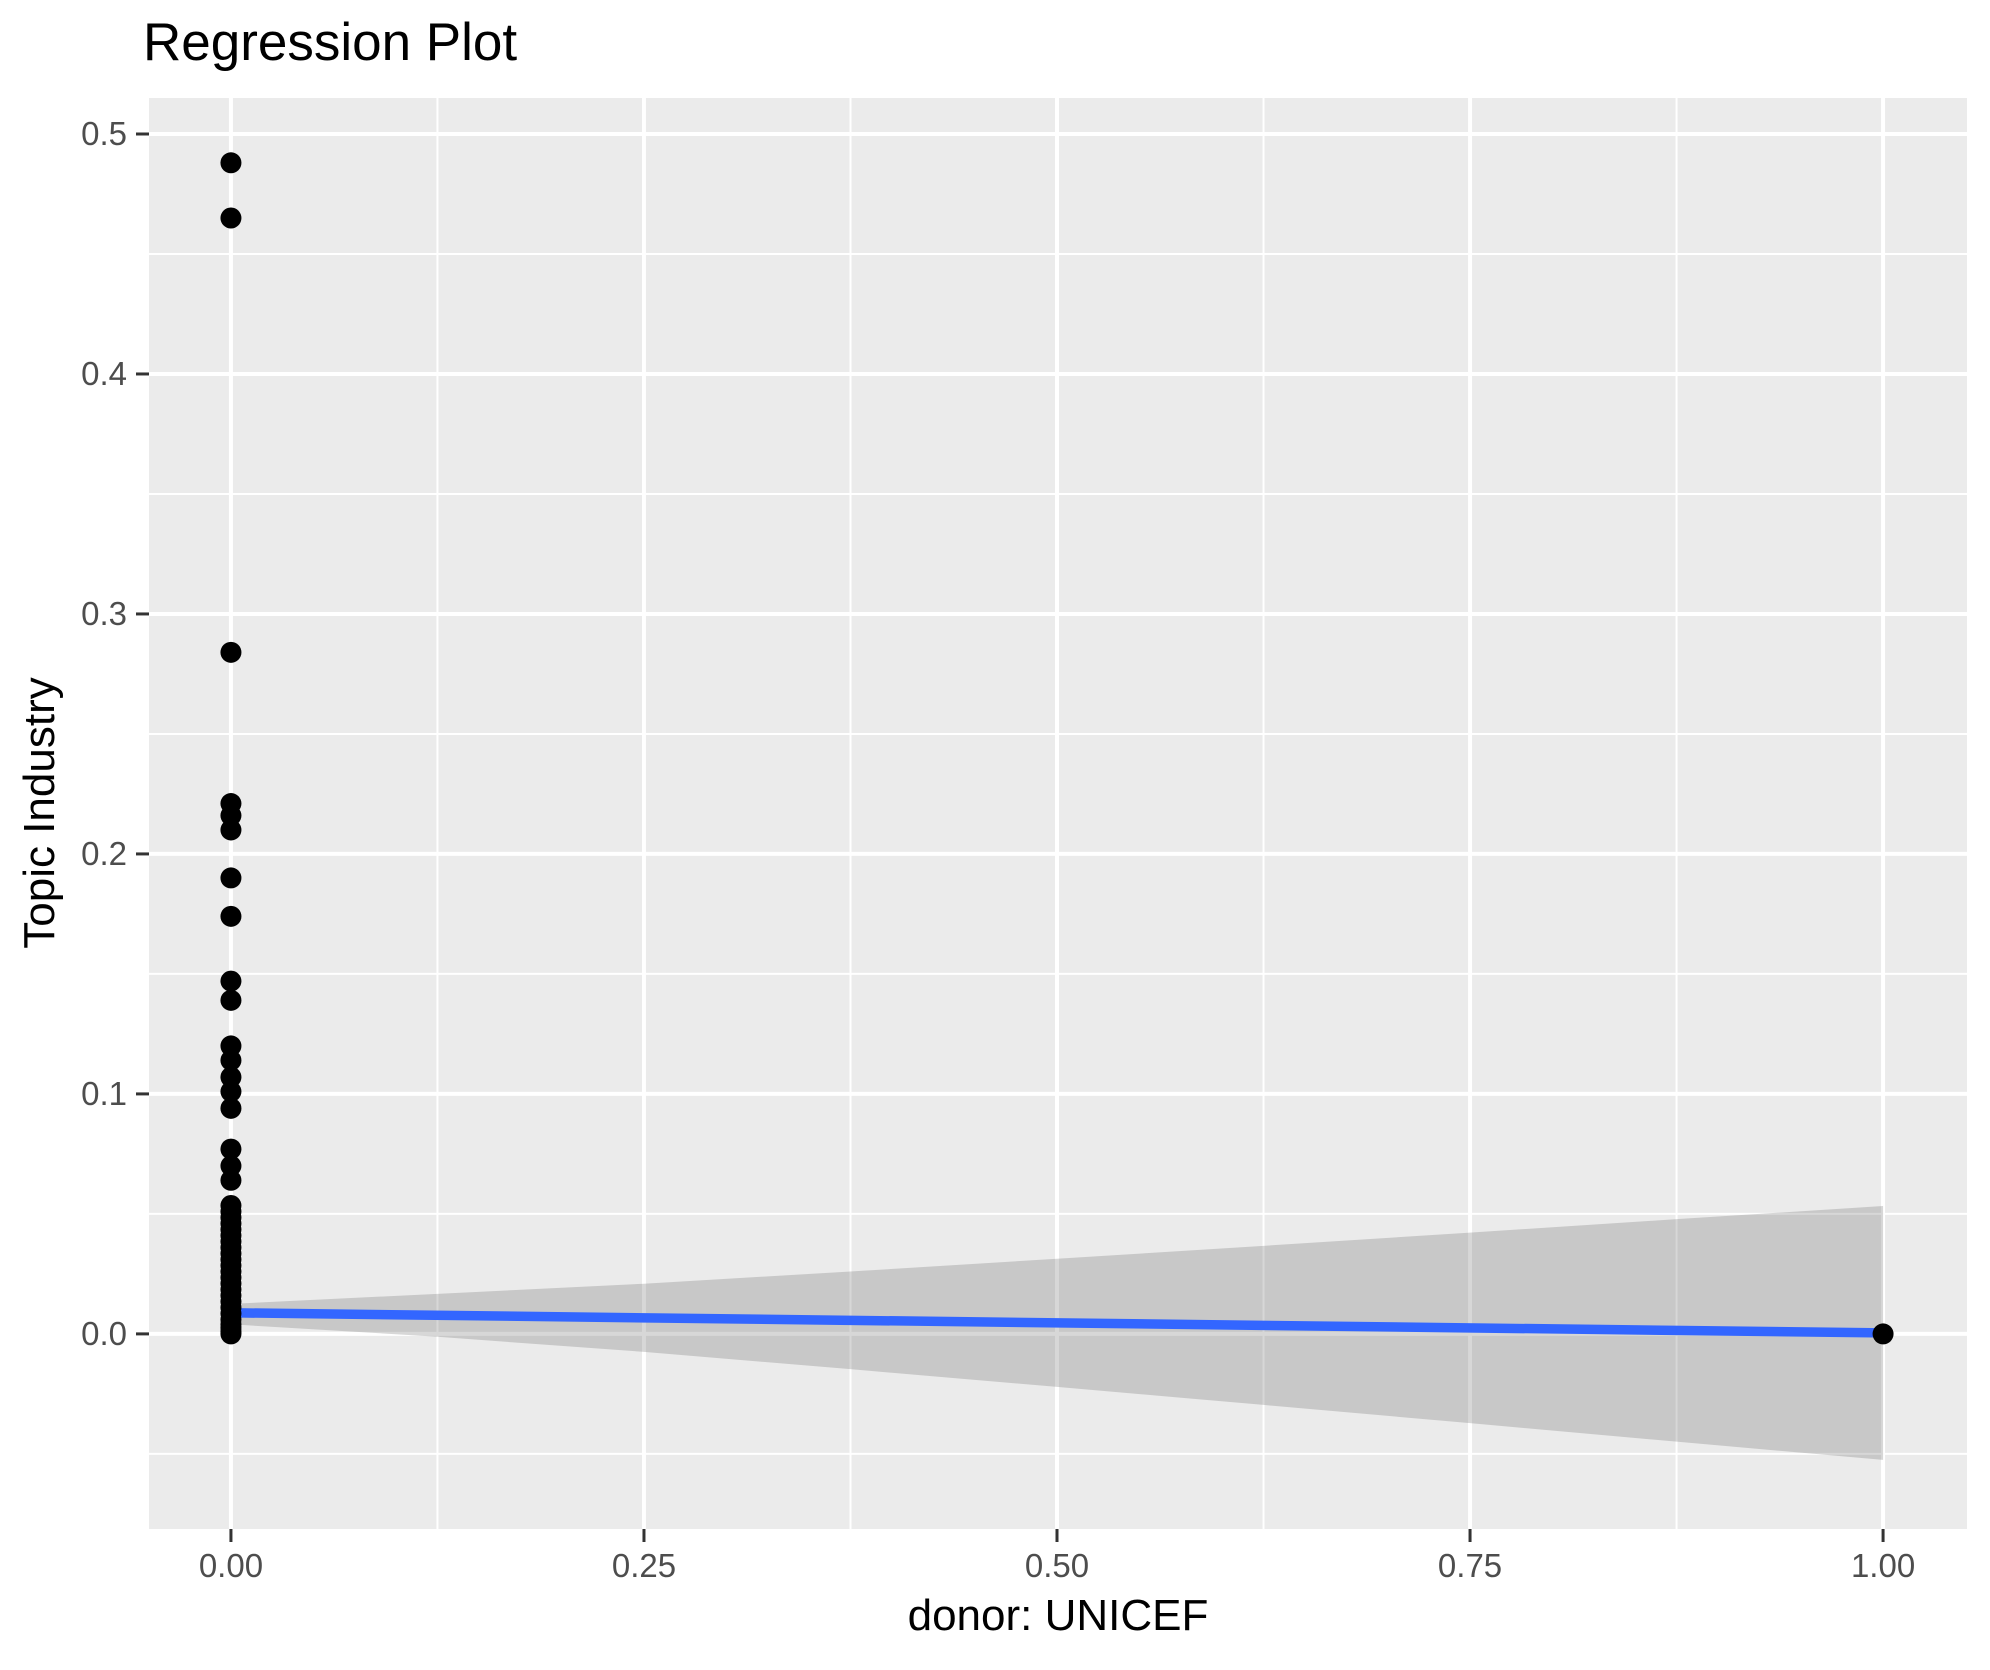 This screenshot has width=1990, height=1670. Describe the element at coordinates (1057, 1565) in the screenshot. I see `x-tick-label: 0.50` at that location.